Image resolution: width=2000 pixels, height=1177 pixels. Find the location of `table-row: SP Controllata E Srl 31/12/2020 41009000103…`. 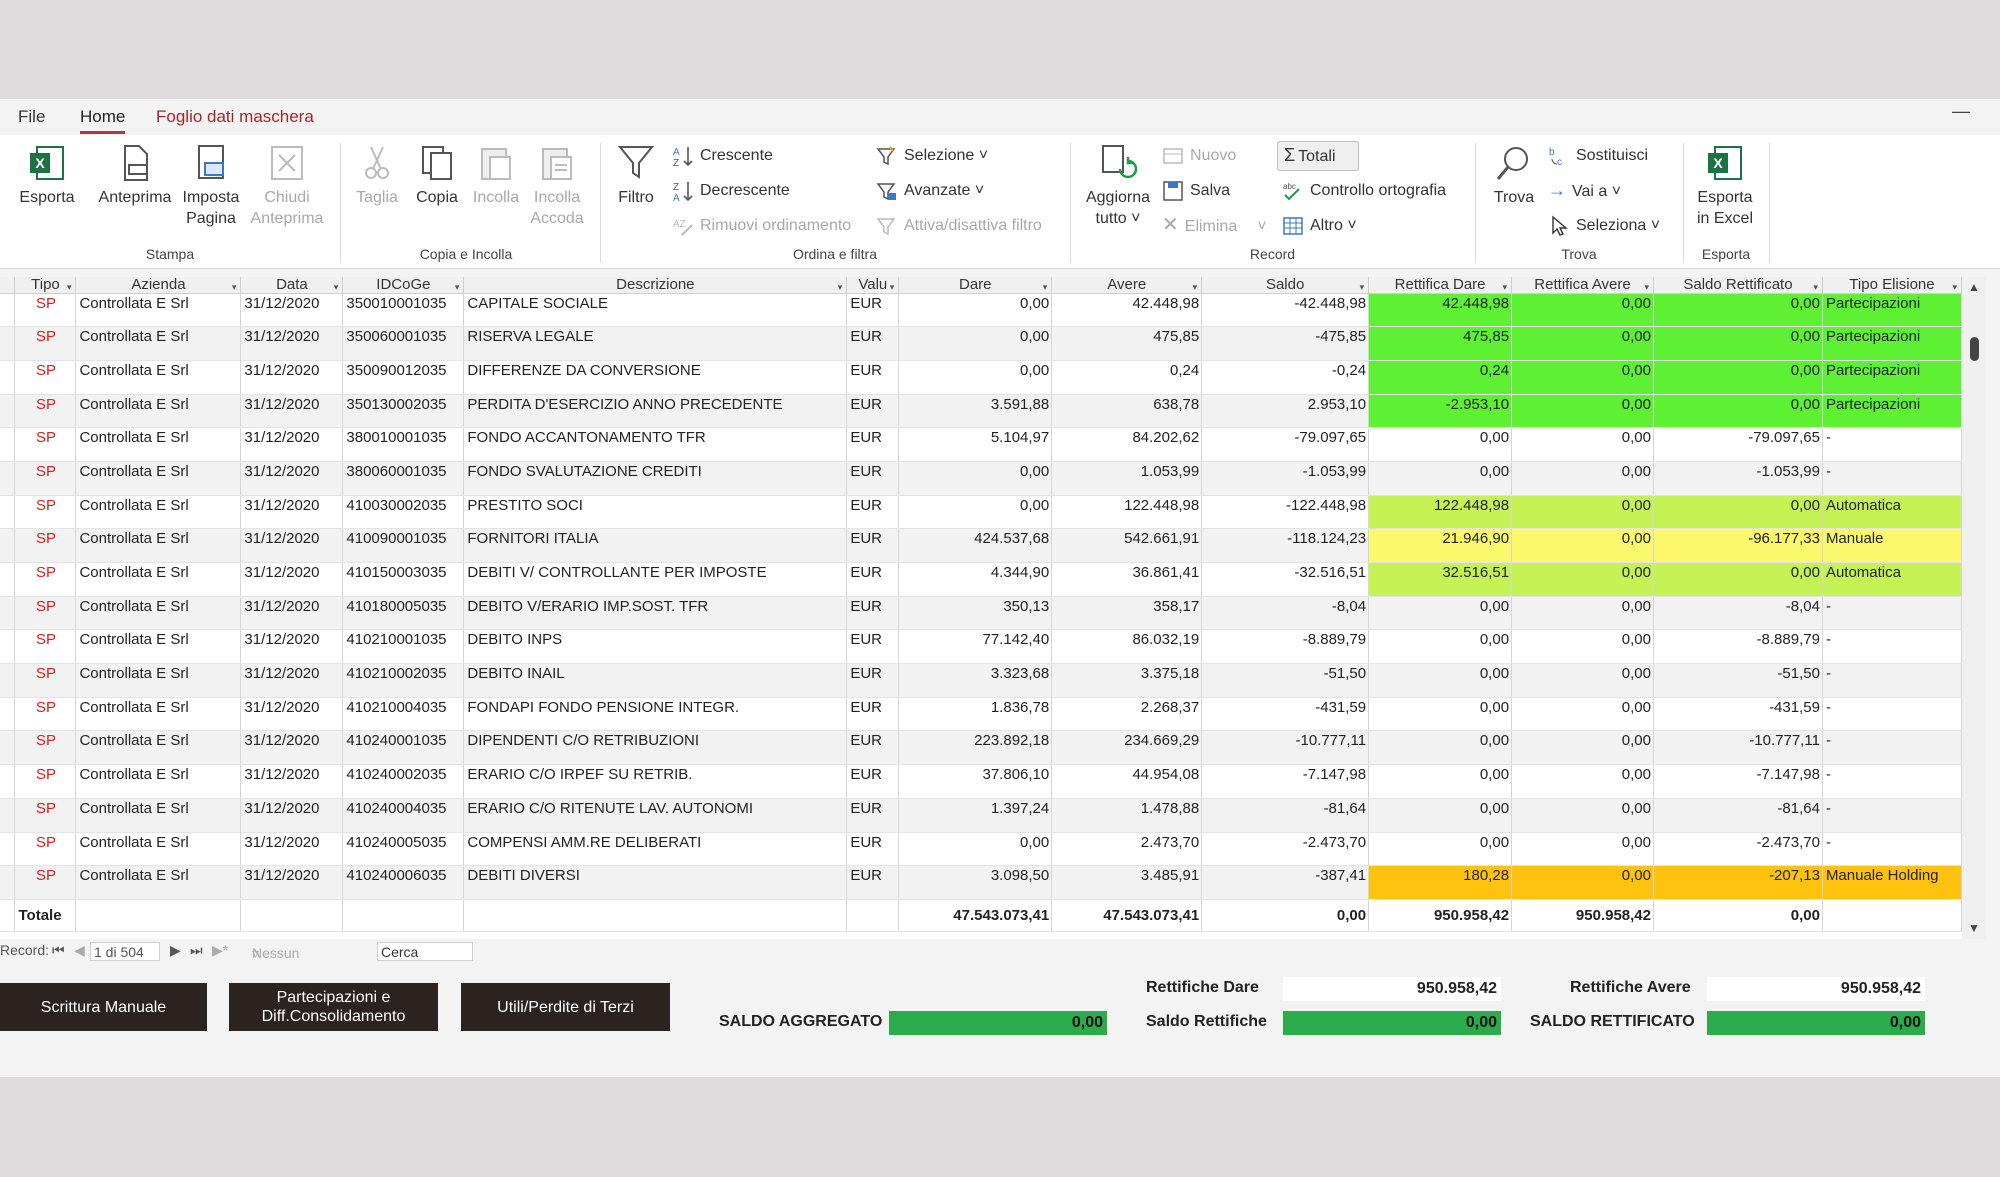

table-row: SP Controllata E Srl 31/12/2020 41009000103… is located at coordinates (981, 545).